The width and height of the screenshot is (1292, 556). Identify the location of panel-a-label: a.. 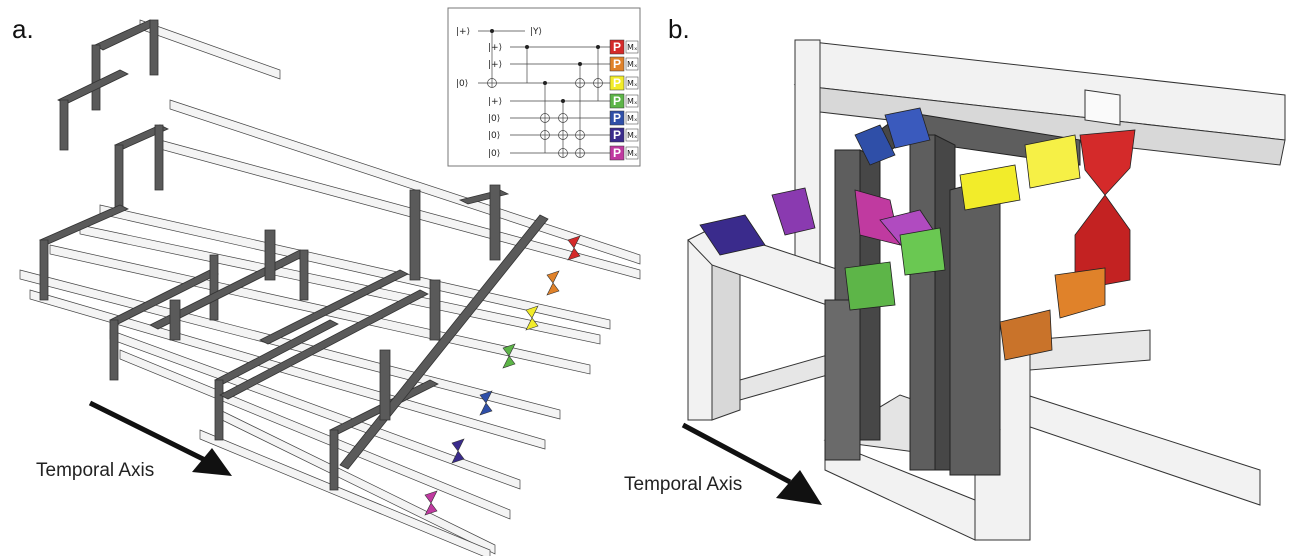
(23, 29).